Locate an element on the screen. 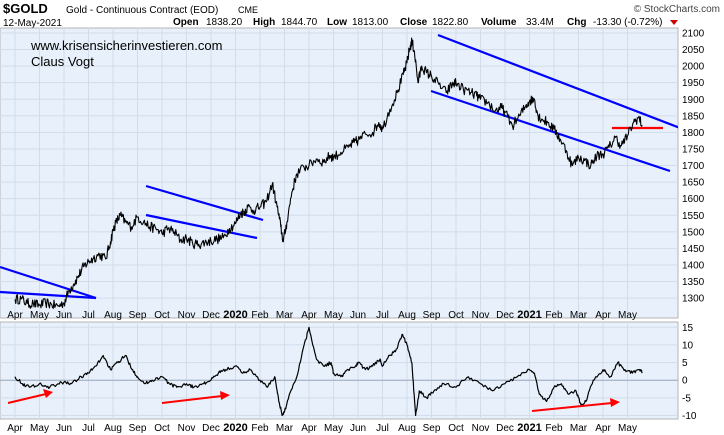  chg-label: Chg is located at coordinates (576, 22).